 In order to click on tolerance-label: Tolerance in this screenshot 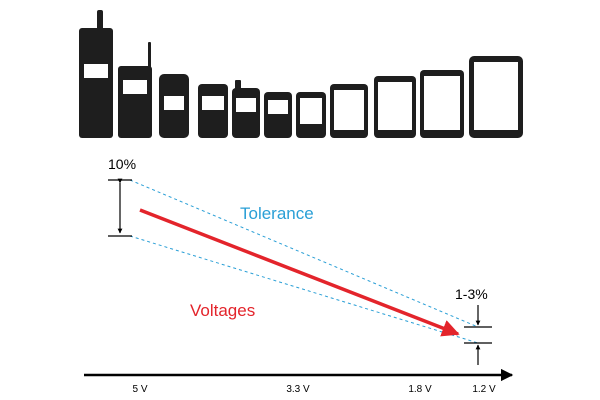, I will do `click(277, 213)`.